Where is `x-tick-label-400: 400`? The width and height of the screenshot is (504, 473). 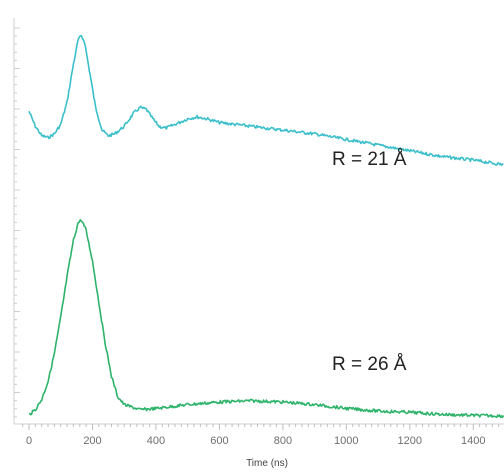
x-tick-label-400: 400 is located at coordinates (156, 441).